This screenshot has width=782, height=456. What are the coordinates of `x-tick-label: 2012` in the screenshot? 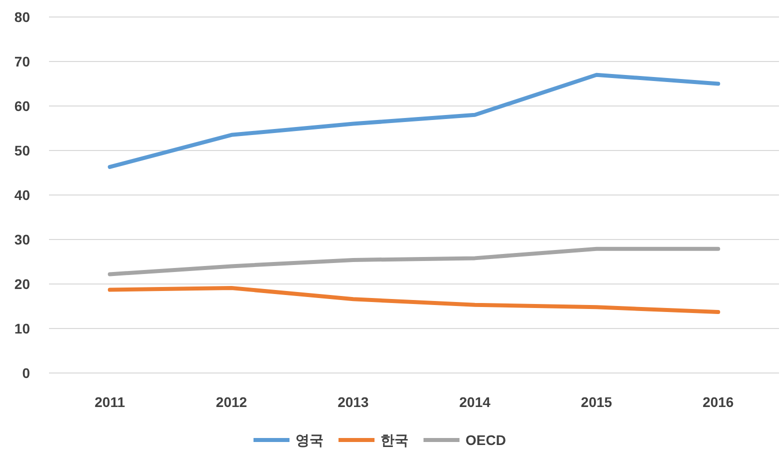 It's located at (232, 402).